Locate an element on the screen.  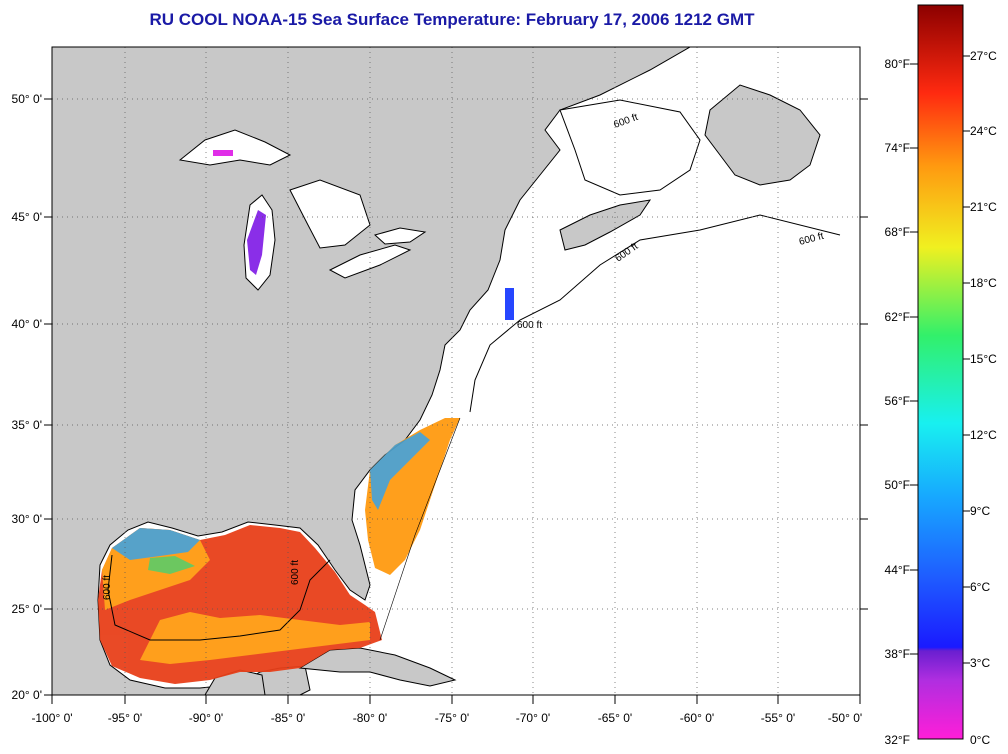
lat-tick-label: 50° 0' is located at coordinates (27, 99).